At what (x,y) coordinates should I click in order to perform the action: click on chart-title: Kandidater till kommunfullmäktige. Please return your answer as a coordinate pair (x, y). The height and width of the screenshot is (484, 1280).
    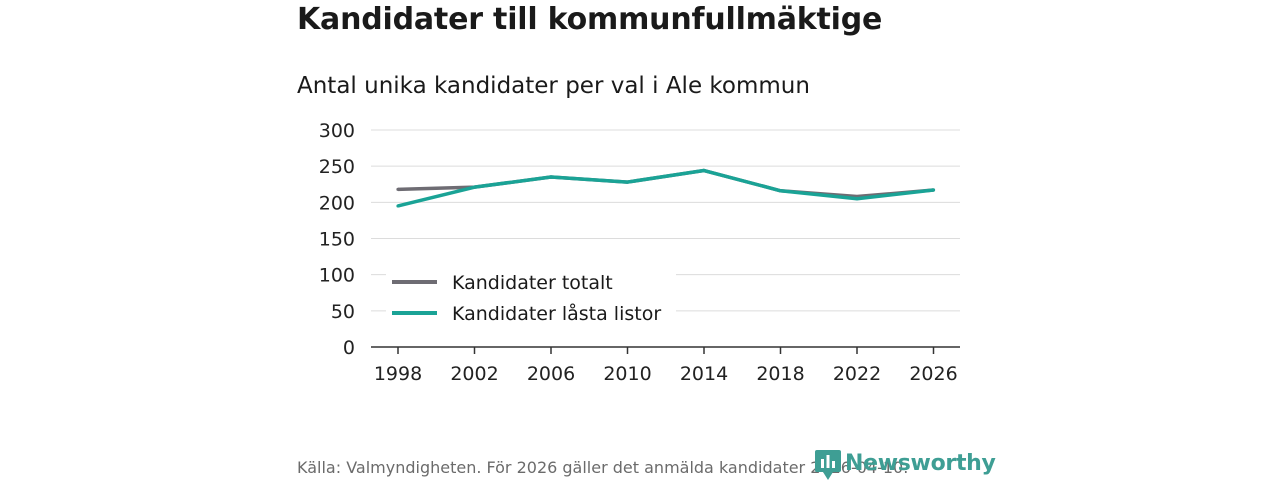
    Looking at the image, I should click on (590, 19).